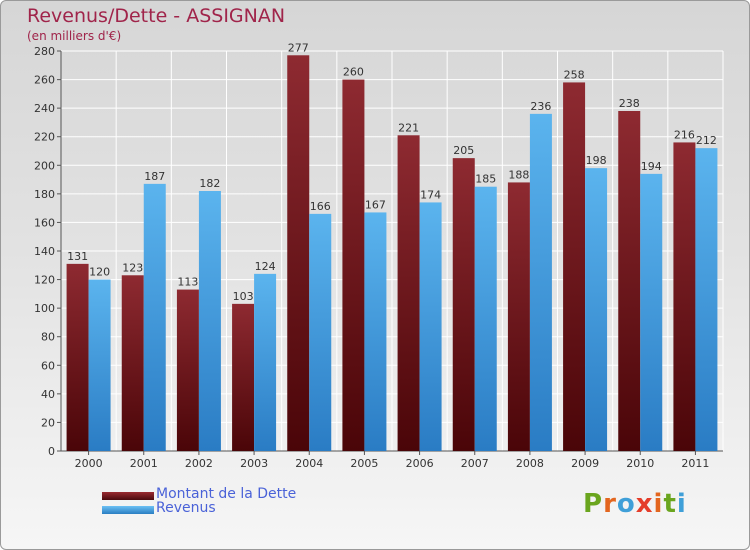 This screenshot has height=550, width=750. Describe the element at coordinates (48, 337) in the screenshot. I see `y-tick-label: 80` at that location.